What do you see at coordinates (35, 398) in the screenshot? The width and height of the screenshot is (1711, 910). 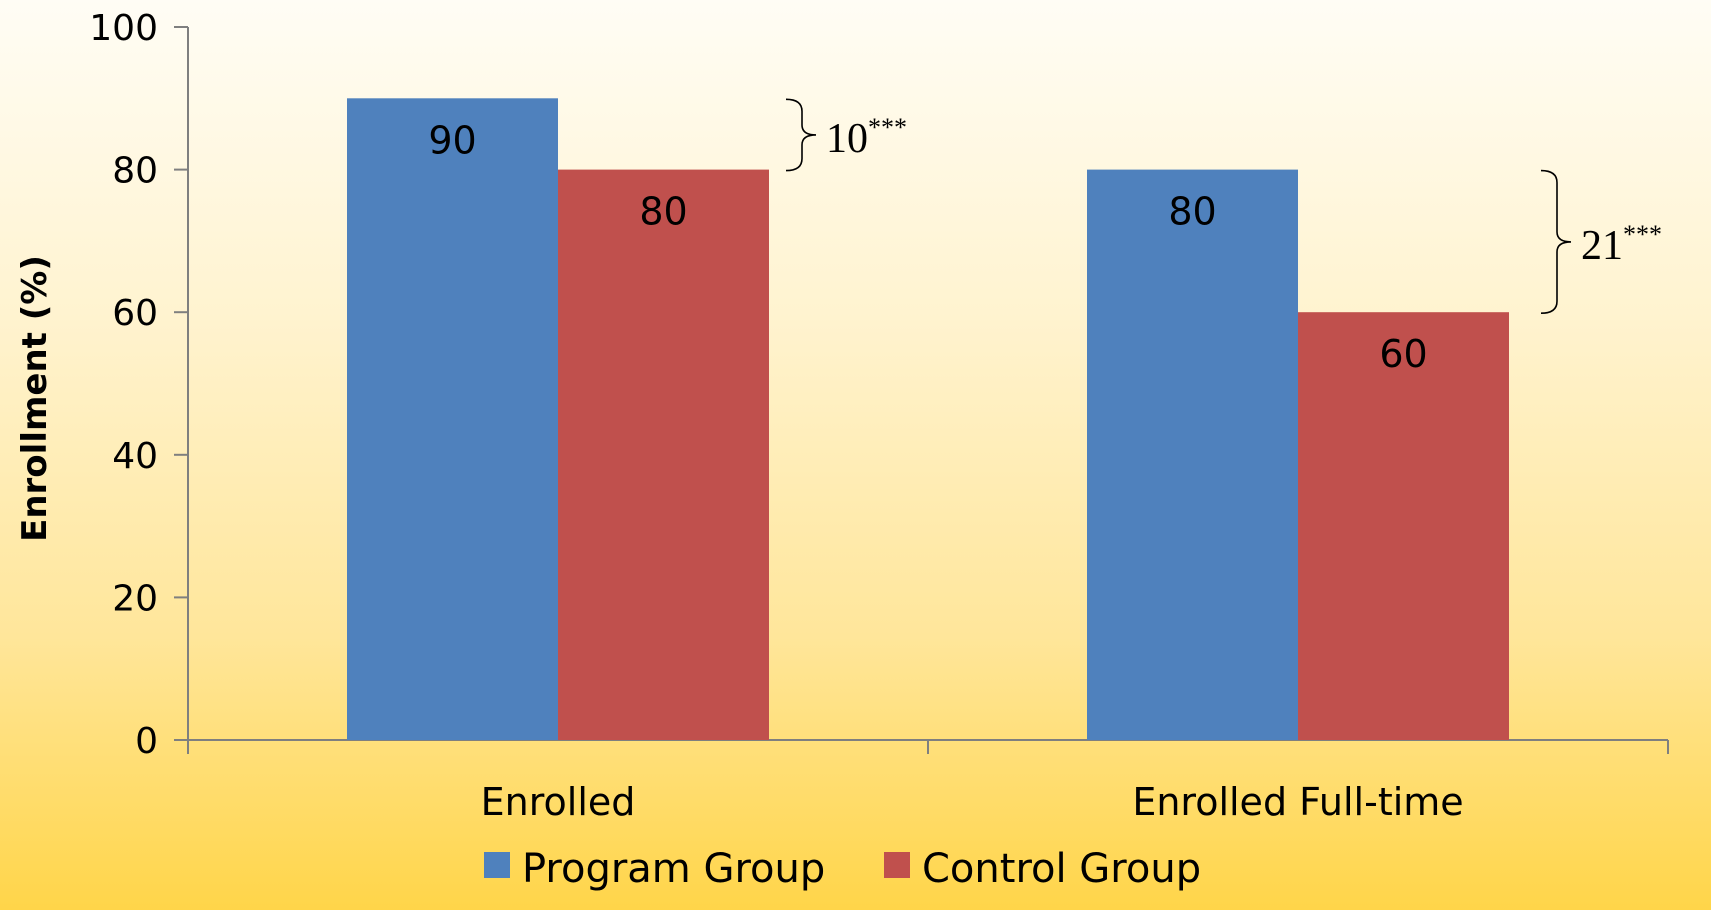 I see `y-axis-label: Enrollment (%)` at bounding box center [35, 398].